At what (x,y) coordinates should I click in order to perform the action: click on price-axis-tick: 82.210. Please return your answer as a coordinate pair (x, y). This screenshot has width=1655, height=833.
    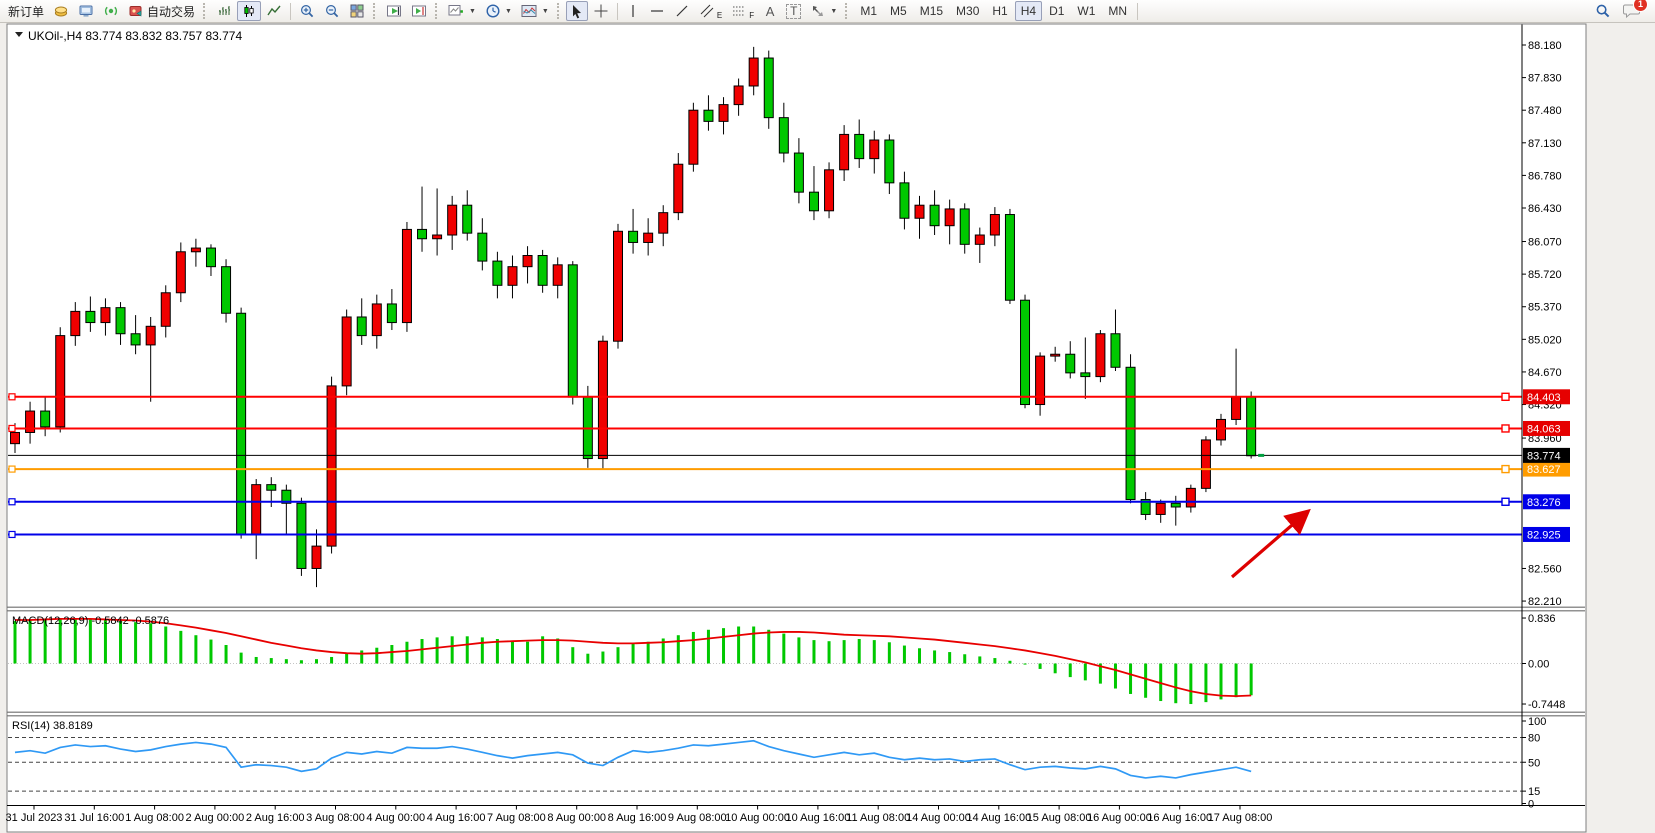
    Looking at the image, I should click on (1545, 602).